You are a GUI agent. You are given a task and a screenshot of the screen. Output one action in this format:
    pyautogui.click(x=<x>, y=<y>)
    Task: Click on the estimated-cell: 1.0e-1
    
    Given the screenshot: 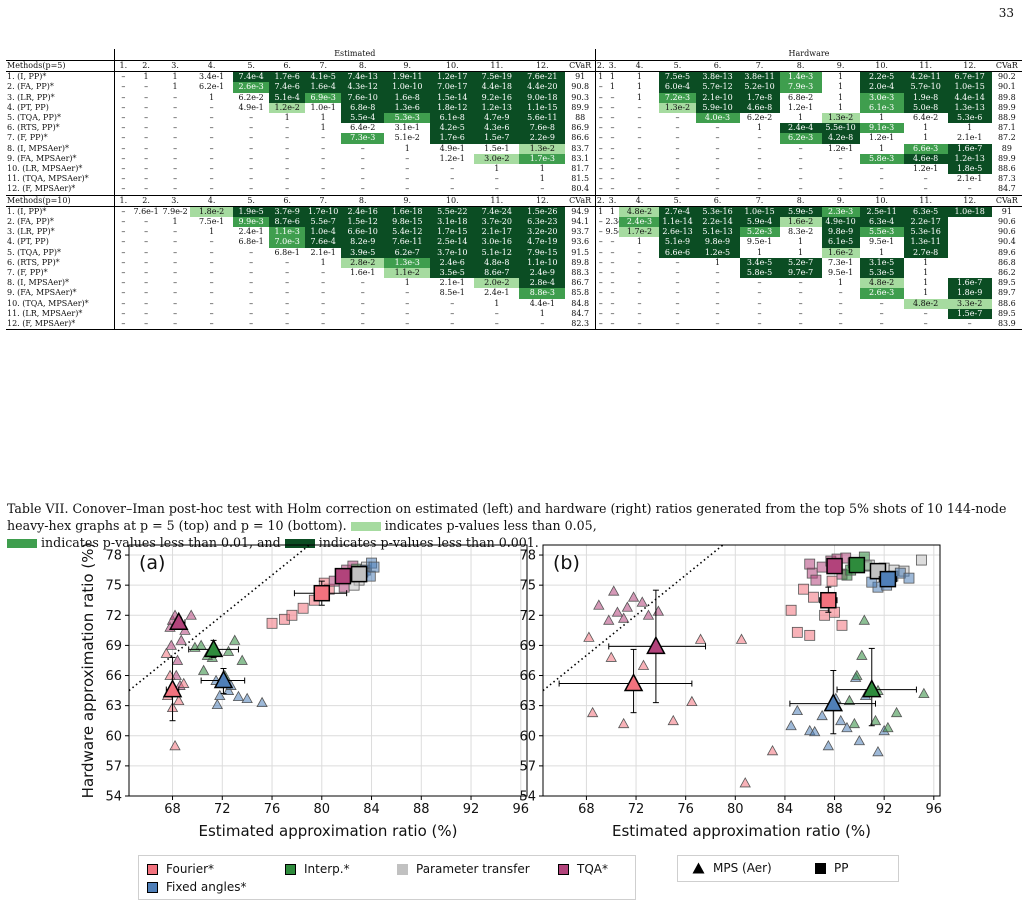 What is the action you would take?
    pyautogui.click(x=323, y=107)
    